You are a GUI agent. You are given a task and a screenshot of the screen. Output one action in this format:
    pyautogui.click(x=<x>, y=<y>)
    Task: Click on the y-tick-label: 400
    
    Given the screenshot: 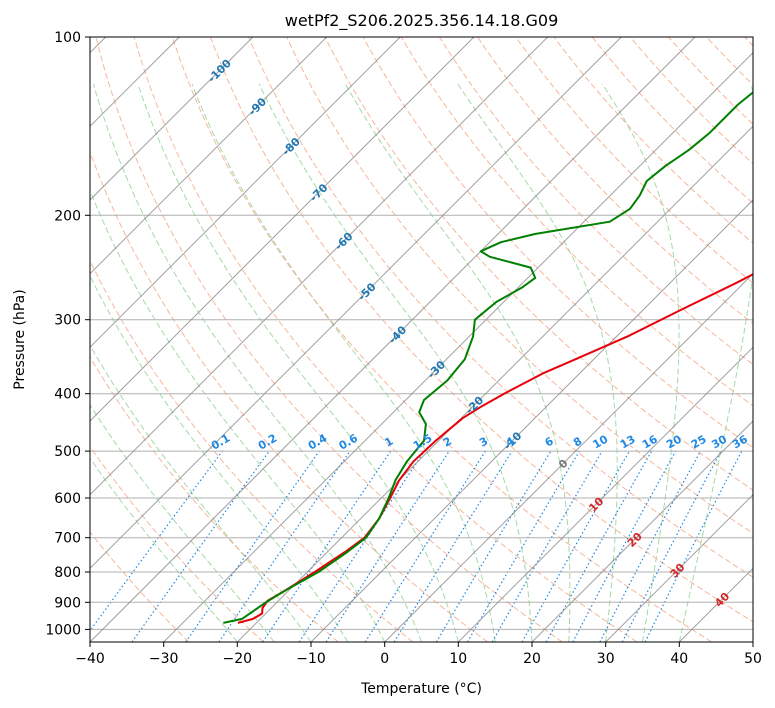 What is the action you would take?
    pyautogui.click(x=67, y=395)
    